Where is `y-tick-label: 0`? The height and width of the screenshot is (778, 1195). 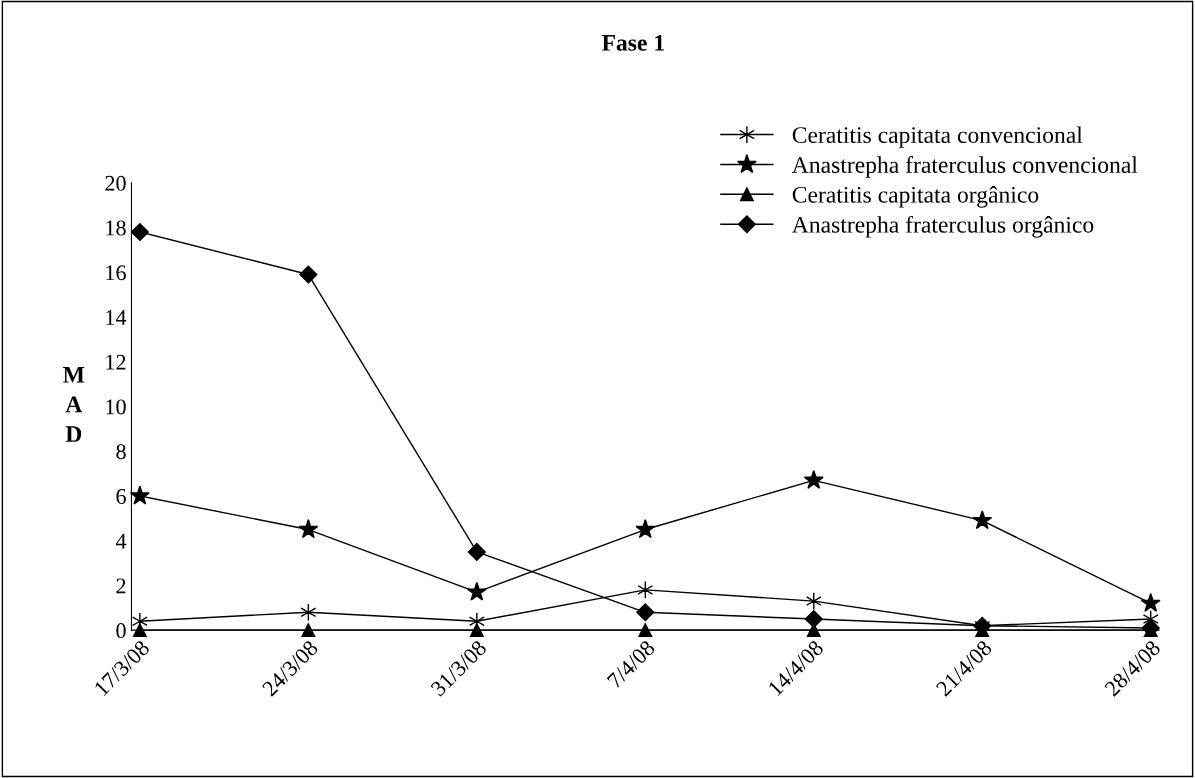 y-tick-label: 0 is located at coordinates (121, 631).